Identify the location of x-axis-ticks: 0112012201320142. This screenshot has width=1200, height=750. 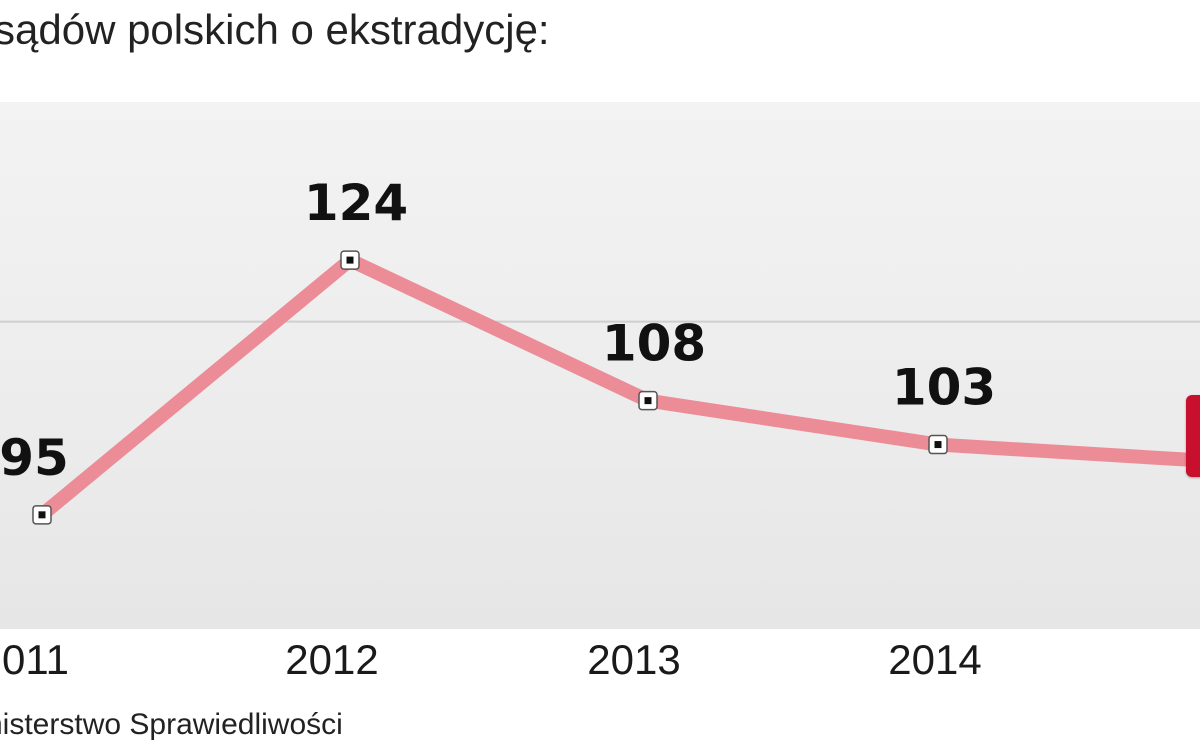
(492, 659).